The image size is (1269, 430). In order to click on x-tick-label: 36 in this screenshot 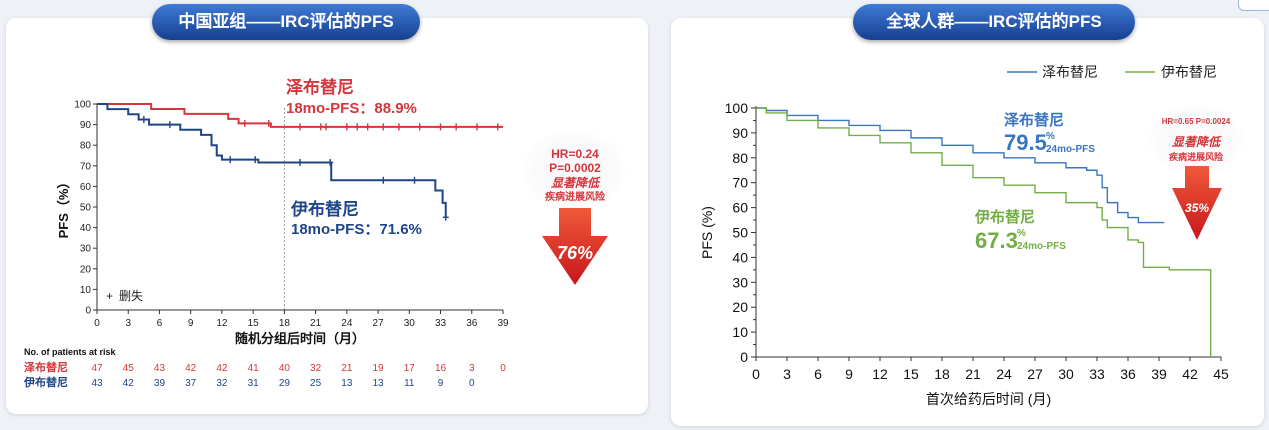, I will do `click(472, 323)`.